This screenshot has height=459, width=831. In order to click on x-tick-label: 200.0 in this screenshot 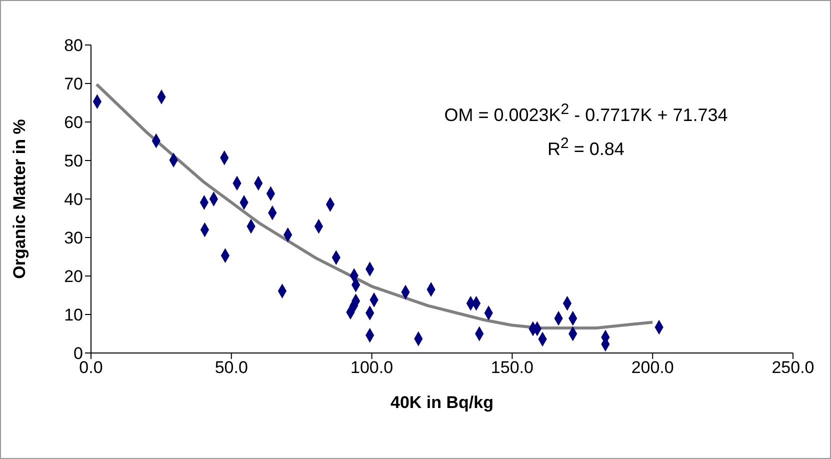, I will do `click(652, 368)`.